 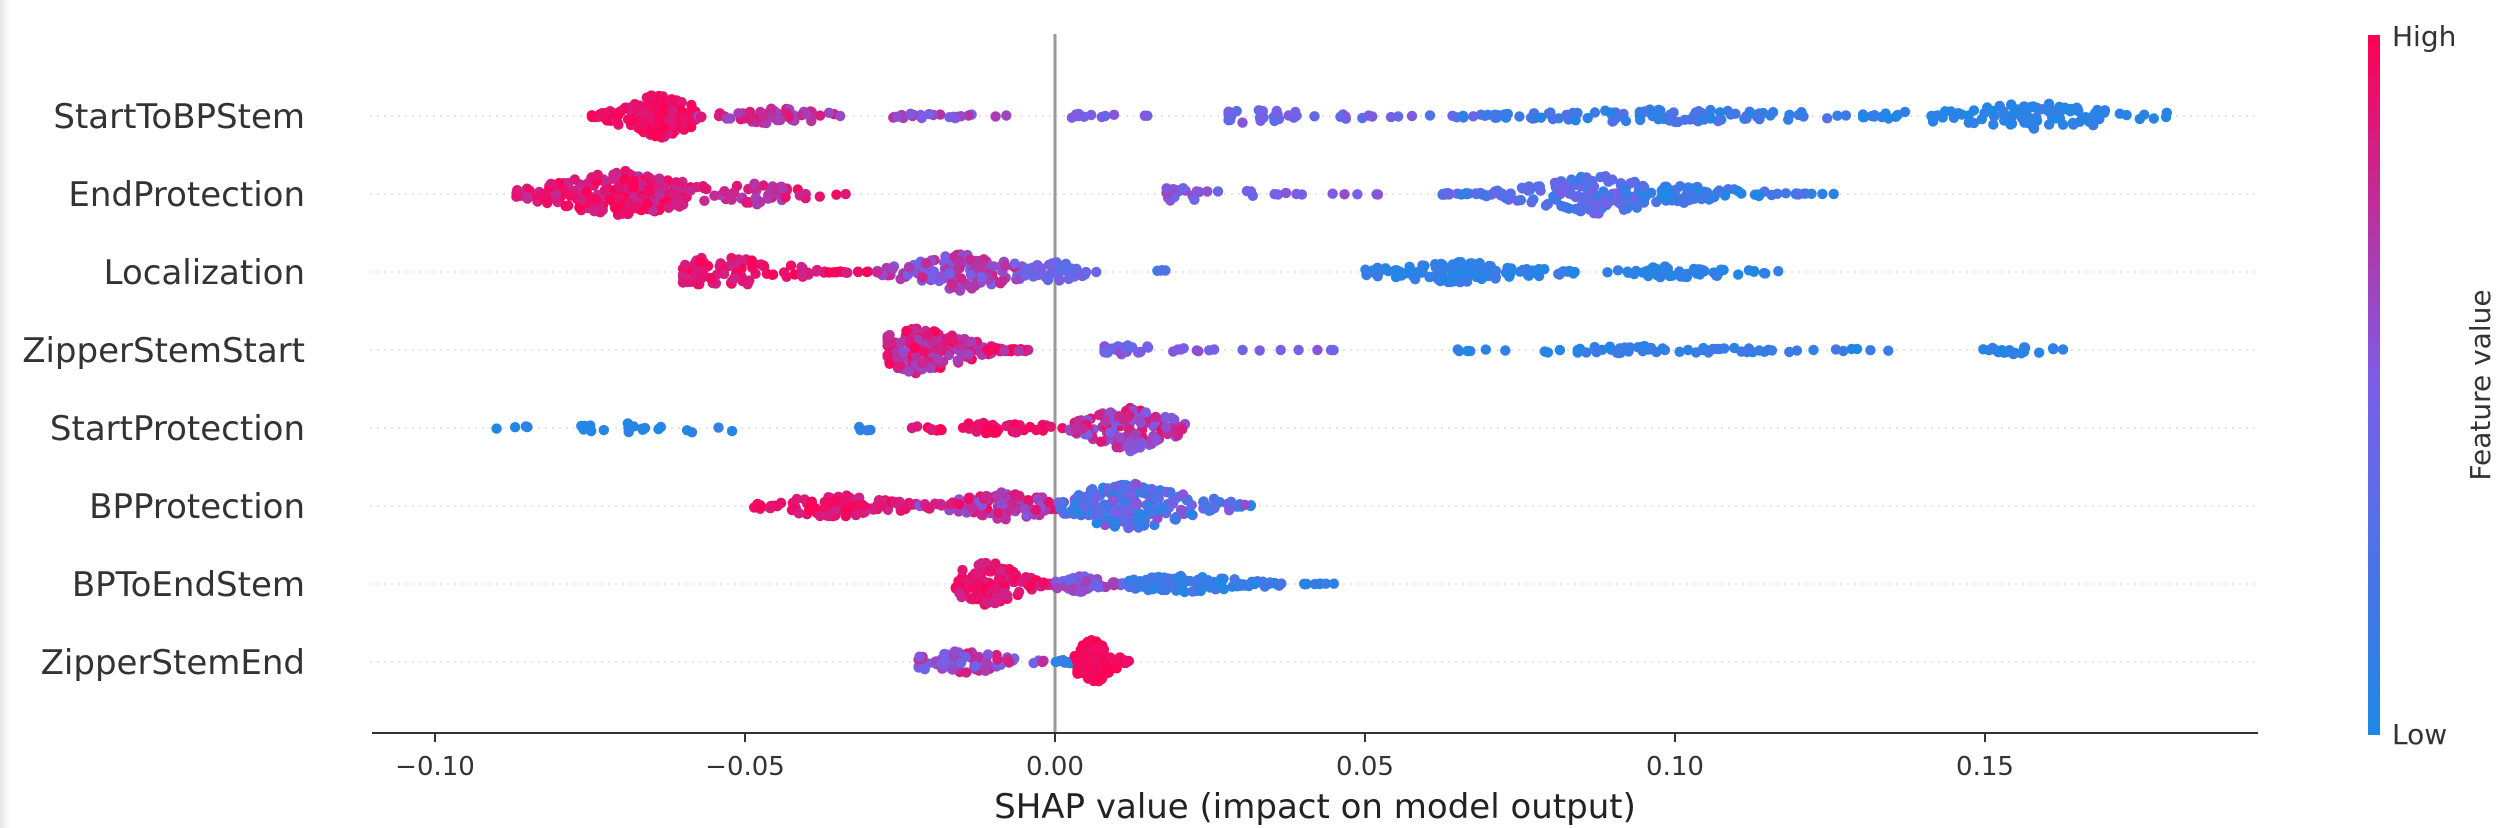 What do you see at coordinates (745, 767) in the screenshot?
I see `x-tick-label: −0.05` at bounding box center [745, 767].